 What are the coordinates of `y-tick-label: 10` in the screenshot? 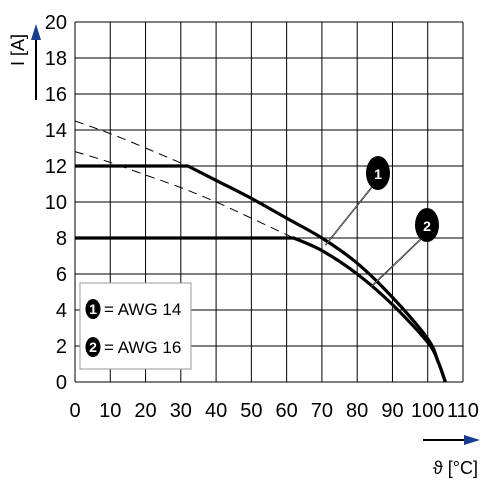 It's located at (56, 203).